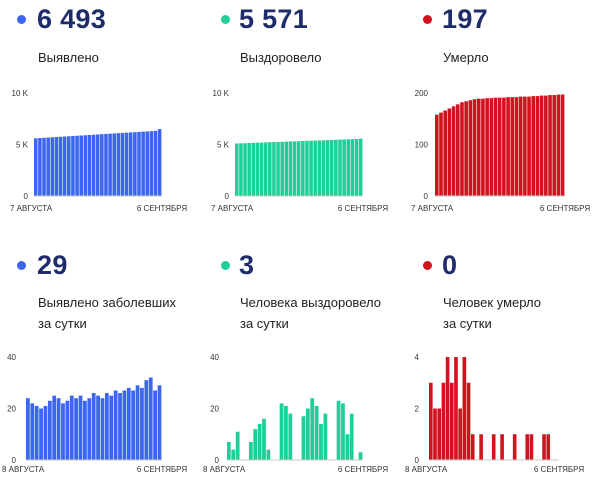  Describe the element at coordinates (500, 151) in the screenshot. I see `bar-chart: 0 100 200 7 АВГУСТА 6 СЕНТЯБРЯ` at that location.